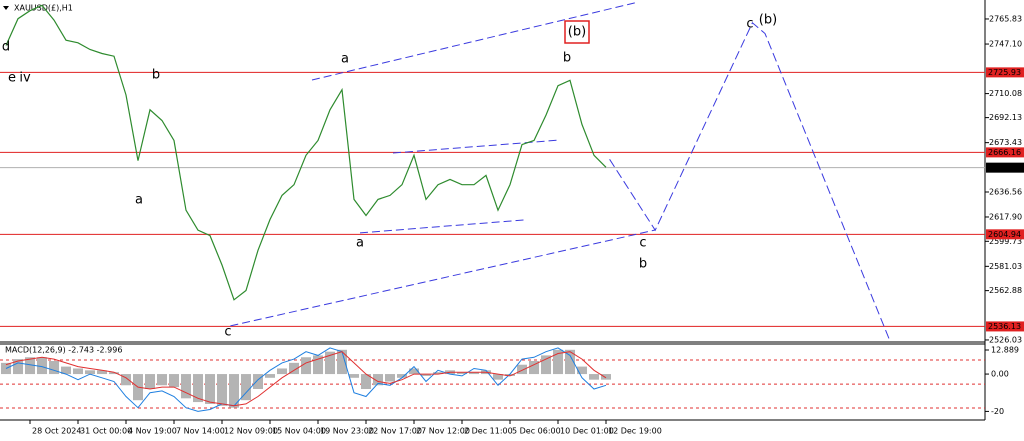 This screenshot has width=1024, height=441. Describe the element at coordinates (347, 431) in the screenshot. I see `x-tick-label: 19 Nov 23:00` at that location.